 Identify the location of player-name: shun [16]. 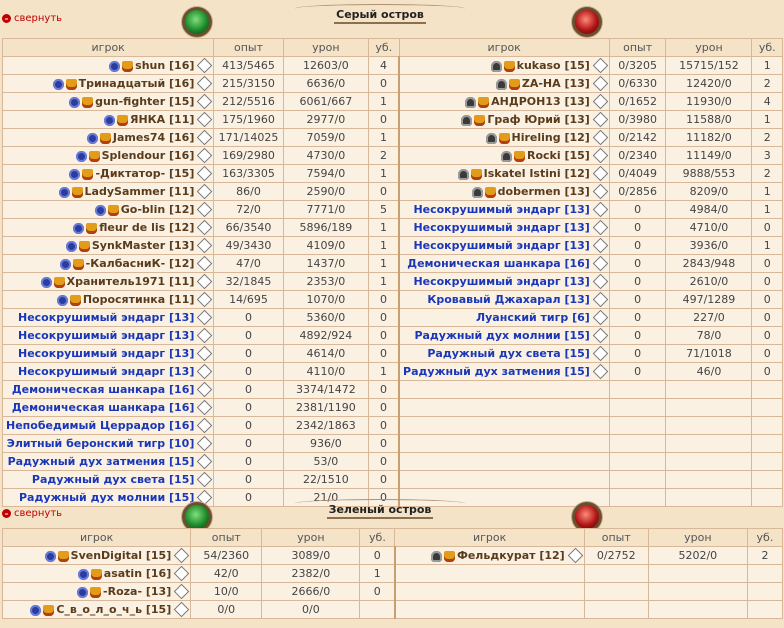
(165, 65).